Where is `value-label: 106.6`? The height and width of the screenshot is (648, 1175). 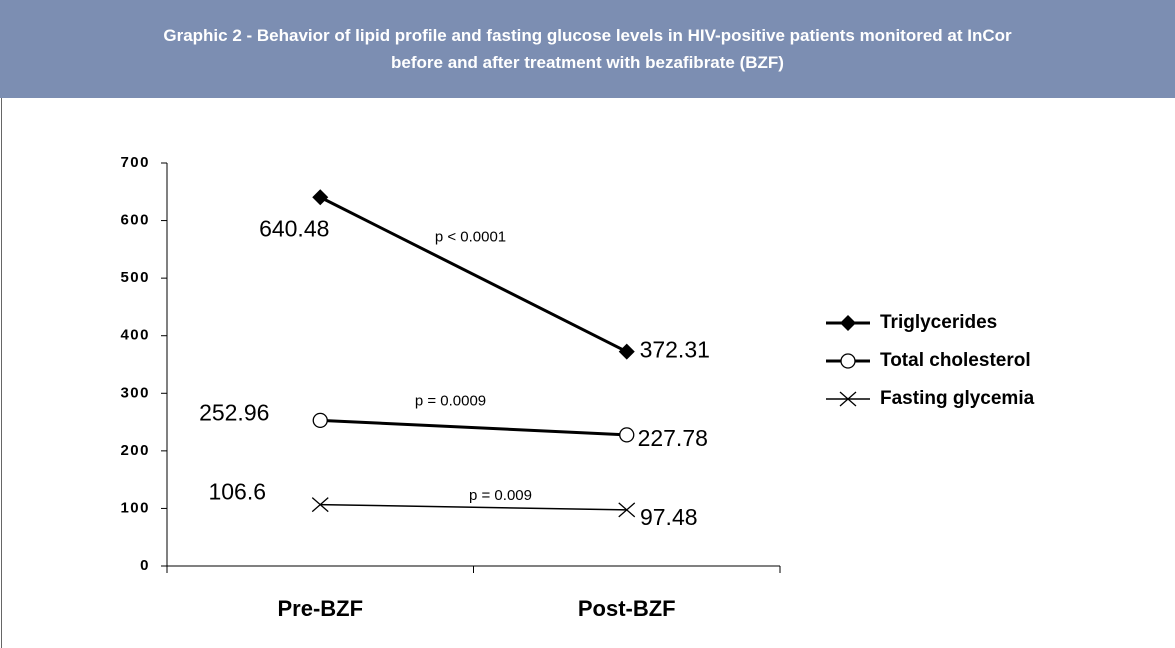 value-label: 106.6 is located at coordinates (237, 492).